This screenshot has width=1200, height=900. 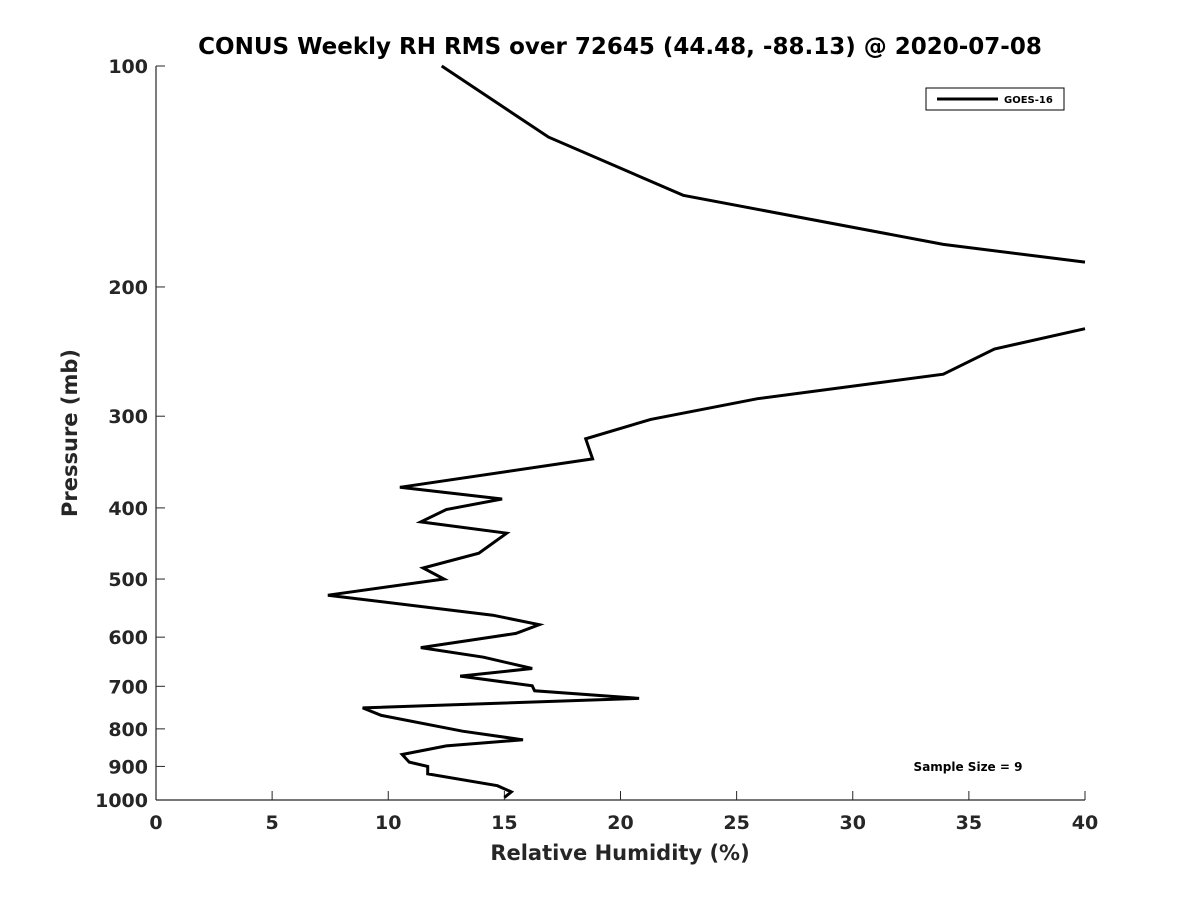 I want to click on x-tick-label: 35, so click(x=969, y=823).